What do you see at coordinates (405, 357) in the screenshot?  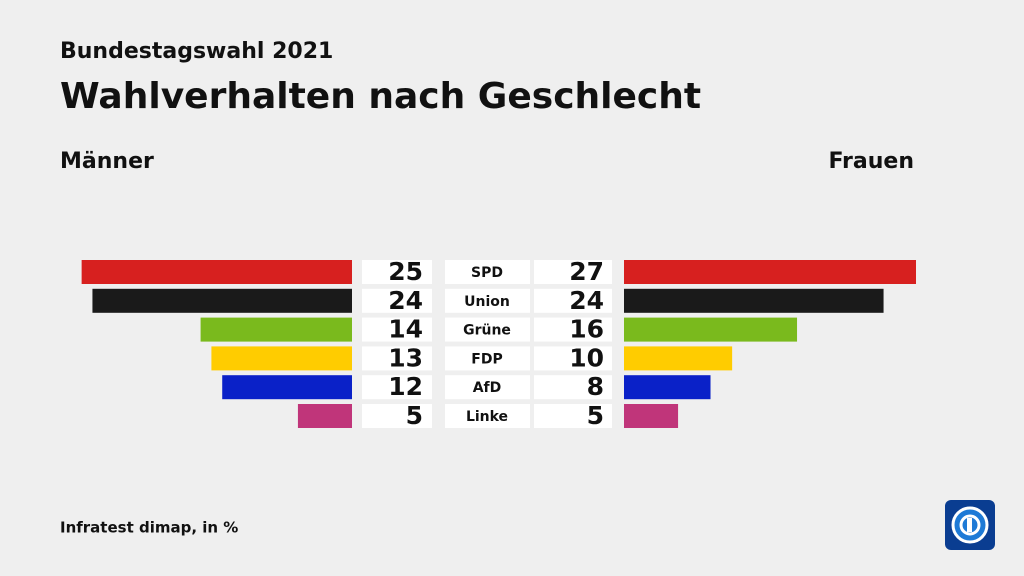 I see `value-label: 13` at bounding box center [405, 357].